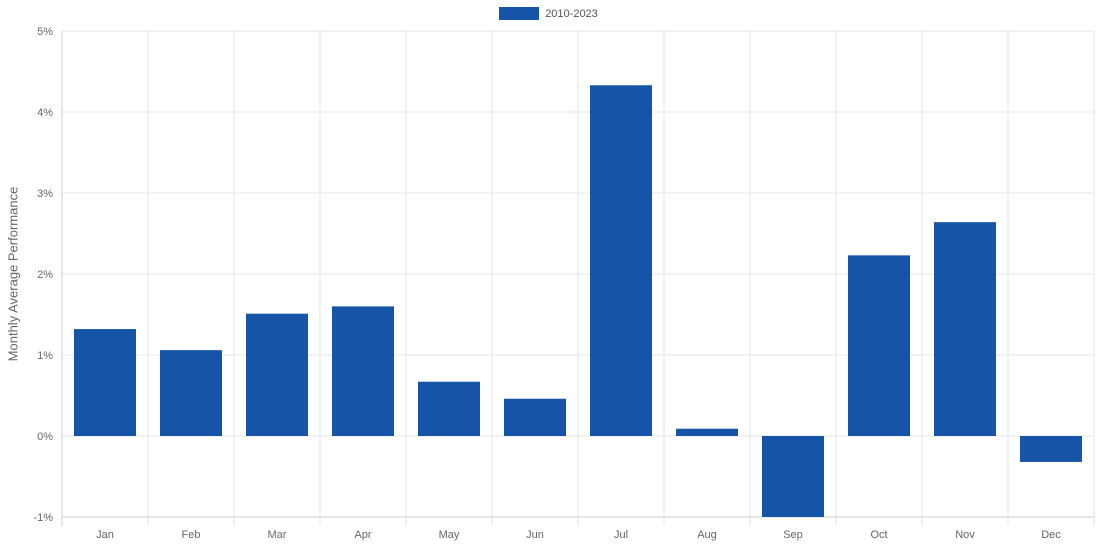  I want to click on bar-nov, so click(965, 329).